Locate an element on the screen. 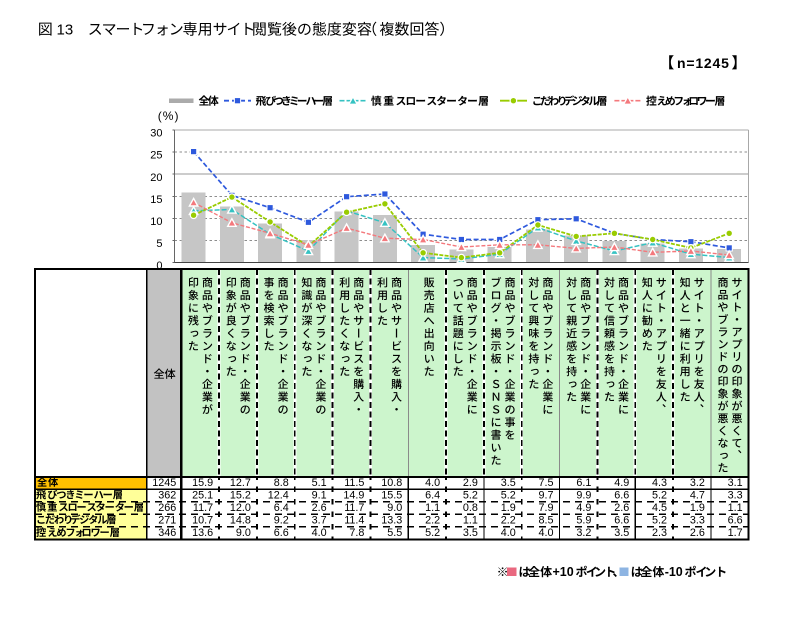 This screenshot has height=629, width=800. svg-text: 1.7 is located at coordinates (735, 533).